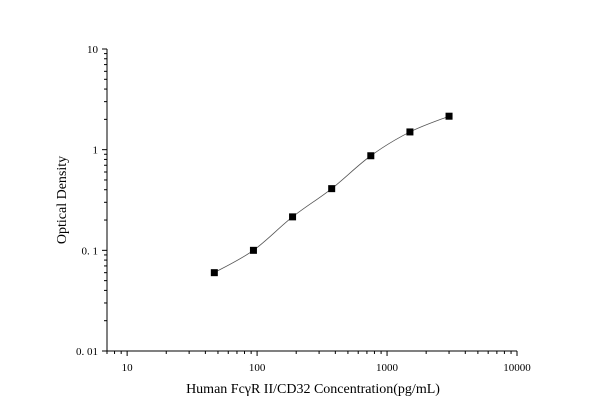 The height and width of the screenshot is (419, 600). What do you see at coordinates (90, 251) in the screenshot?
I see `y-tick-label: 0. 1` at bounding box center [90, 251].